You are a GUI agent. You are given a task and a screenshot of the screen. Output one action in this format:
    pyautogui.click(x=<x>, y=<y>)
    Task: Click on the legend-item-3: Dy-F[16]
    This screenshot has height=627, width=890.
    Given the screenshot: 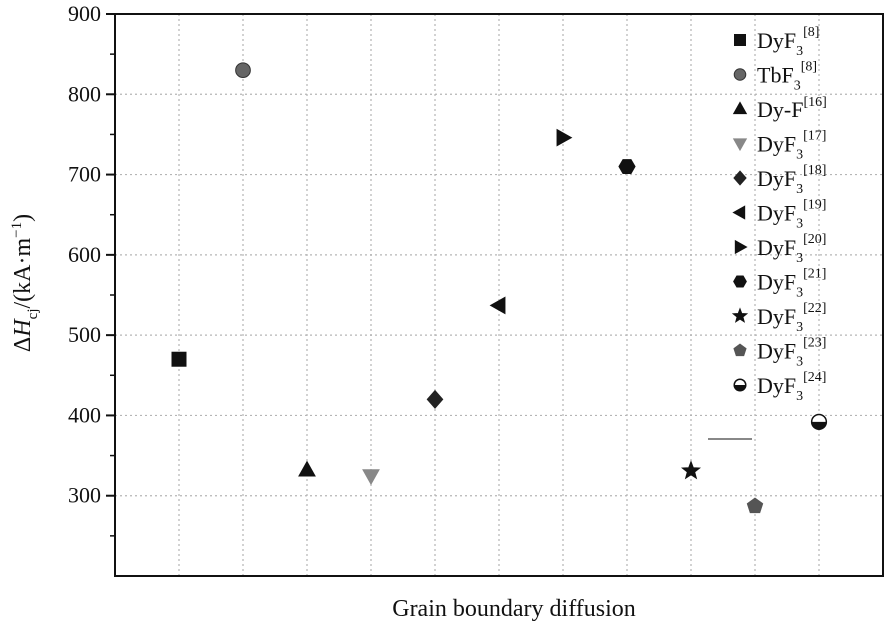 What is the action you would take?
    pyautogui.click(x=779, y=108)
    